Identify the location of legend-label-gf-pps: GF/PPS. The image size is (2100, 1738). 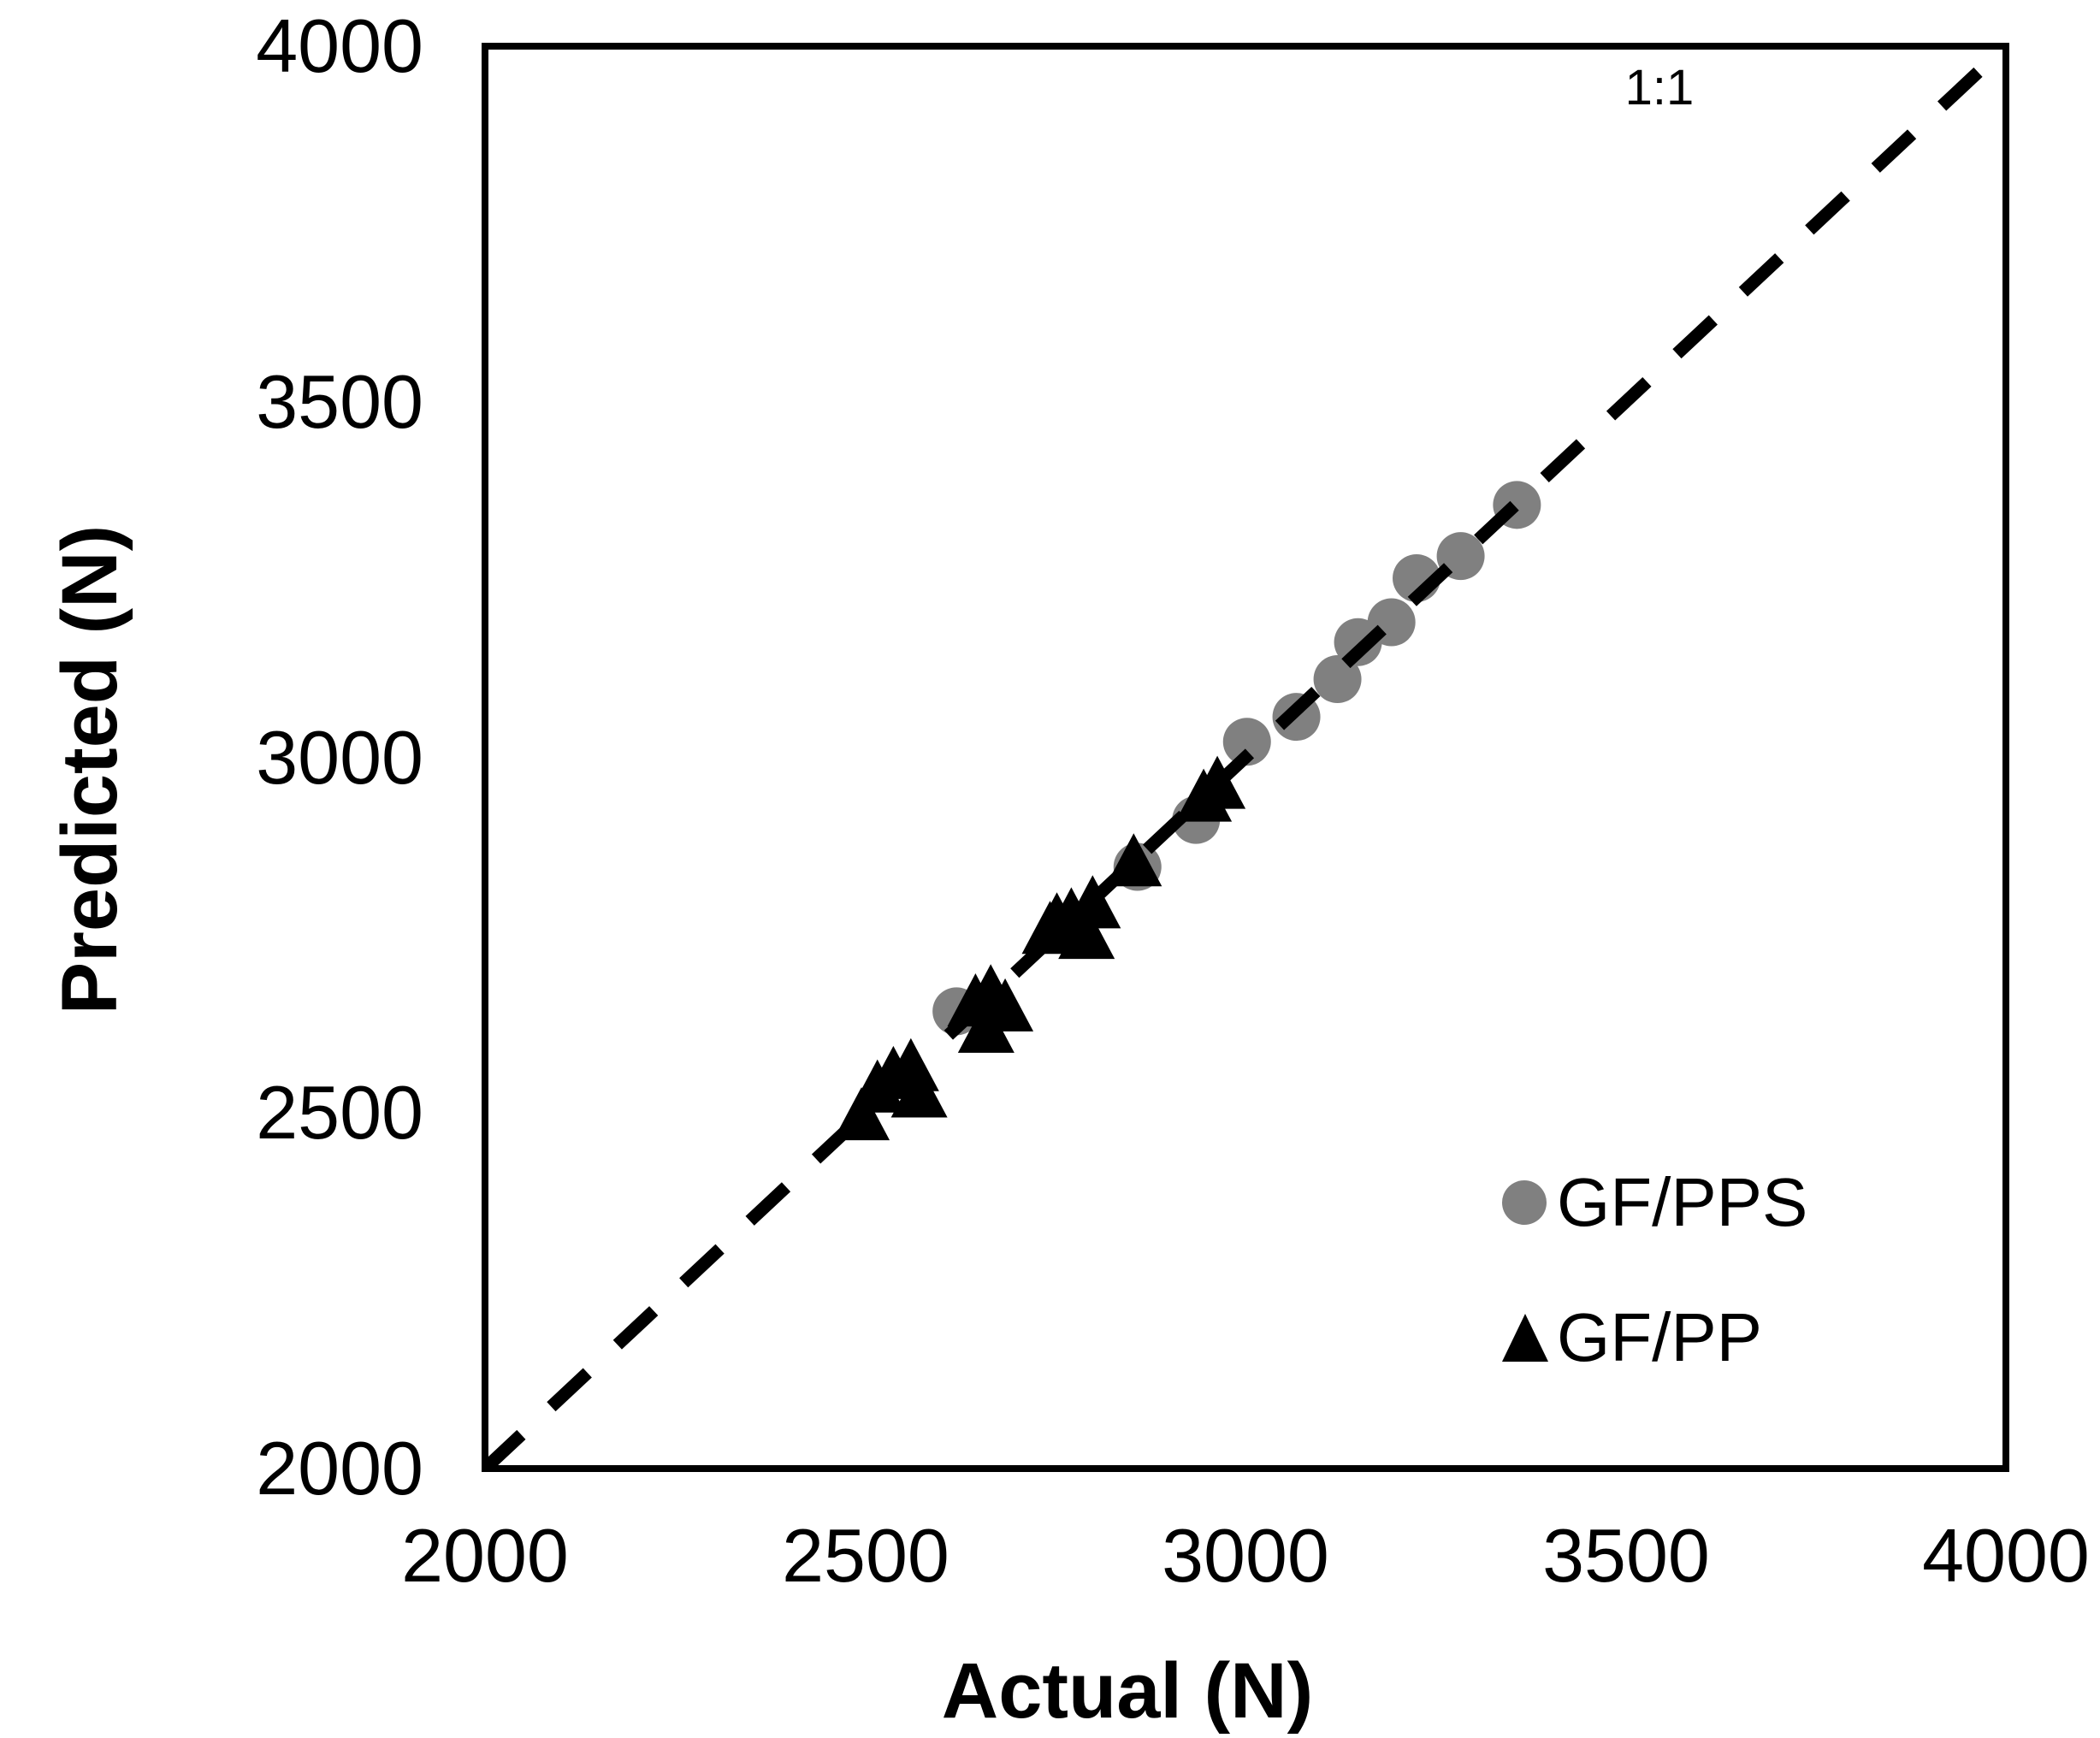
(1683, 1202).